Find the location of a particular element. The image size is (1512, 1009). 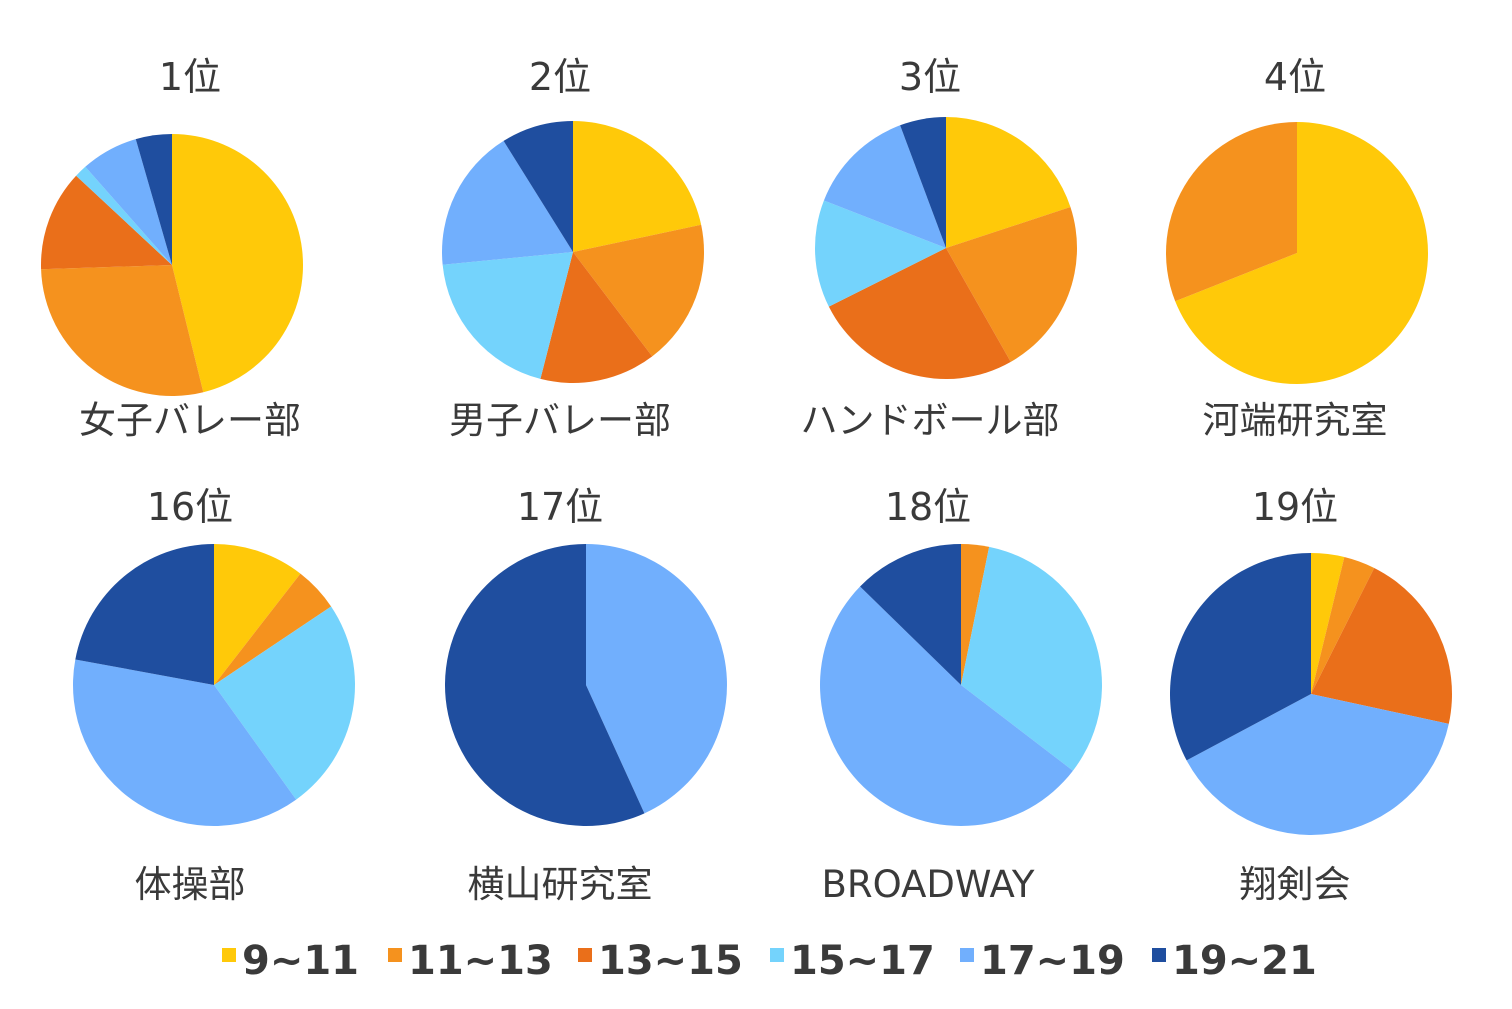

legend-item: 19~21 is located at coordinates (1234, 961).